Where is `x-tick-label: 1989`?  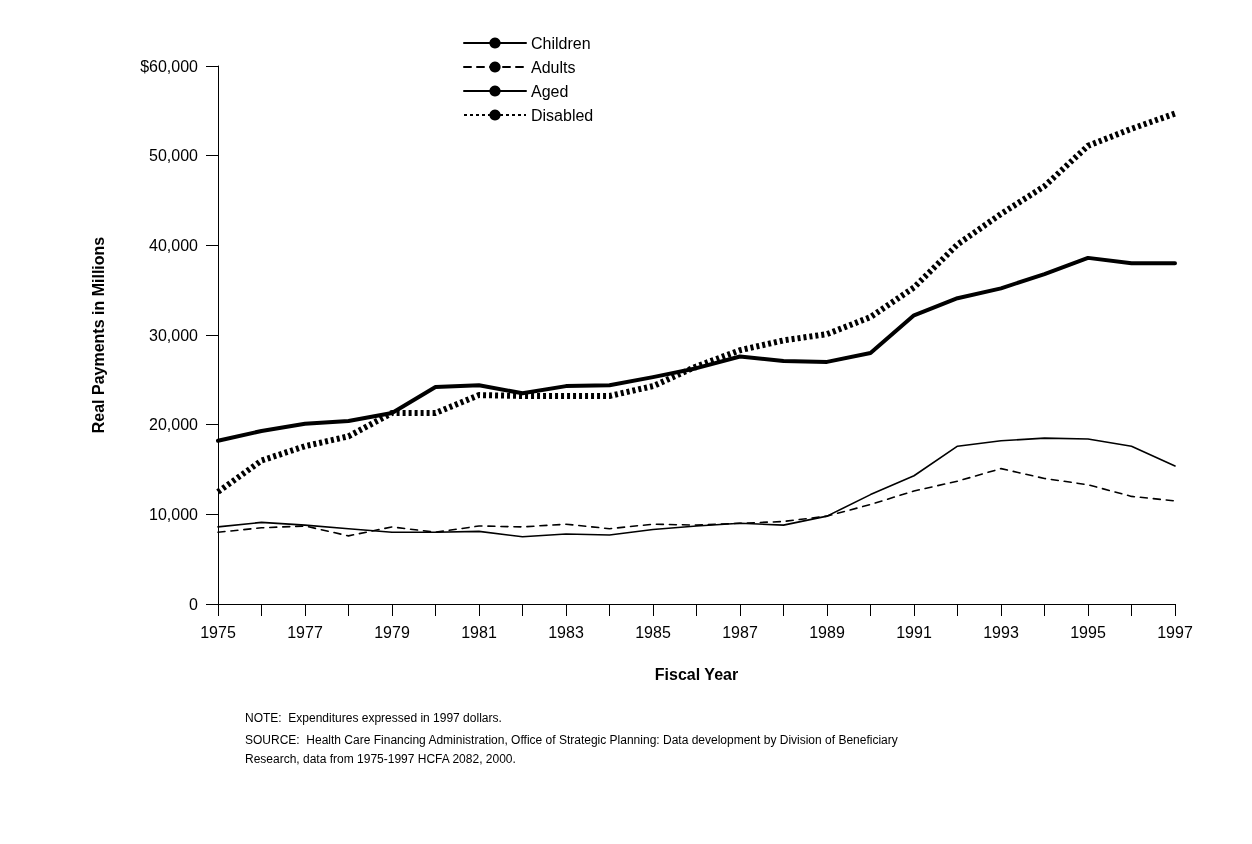
x-tick-label: 1989 is located at coordinates (827, 632).